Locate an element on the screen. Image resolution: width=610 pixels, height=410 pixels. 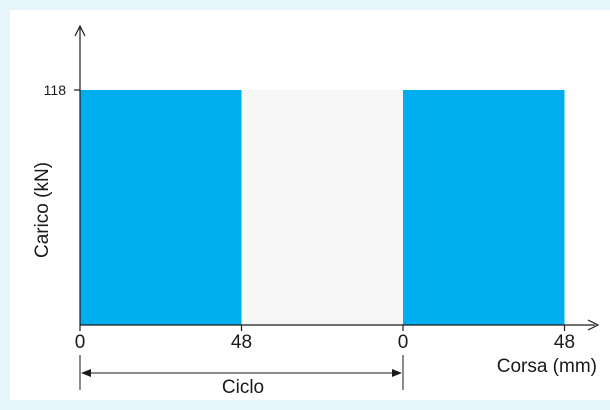
y-axis-title: Carico (kN) is located at coordinates (42, 210).